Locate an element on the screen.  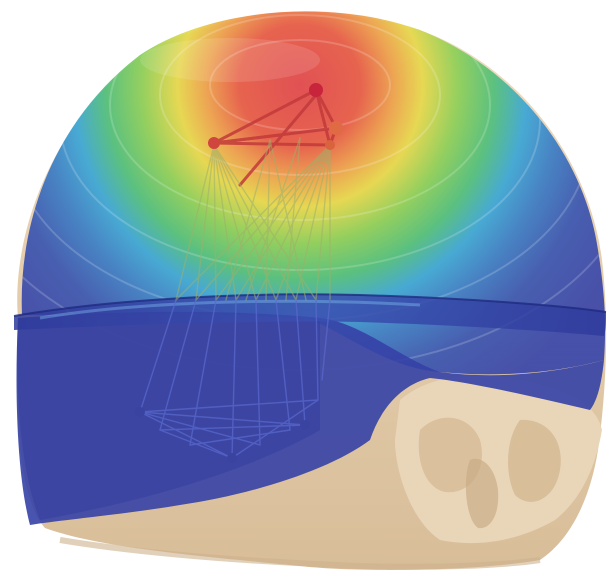
equator-ring is located at coordinates (310, 314).